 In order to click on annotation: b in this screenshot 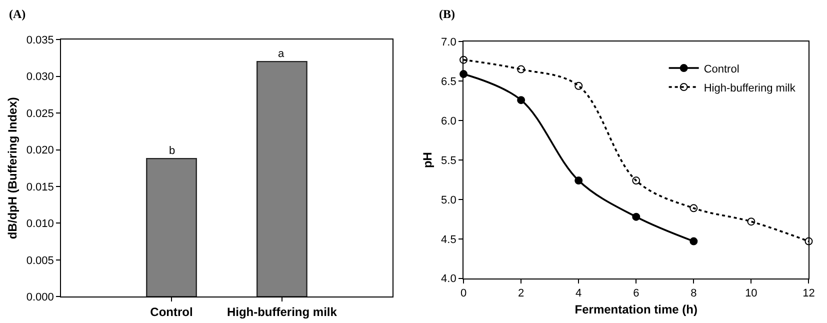, I will do `click(172, 151)`.